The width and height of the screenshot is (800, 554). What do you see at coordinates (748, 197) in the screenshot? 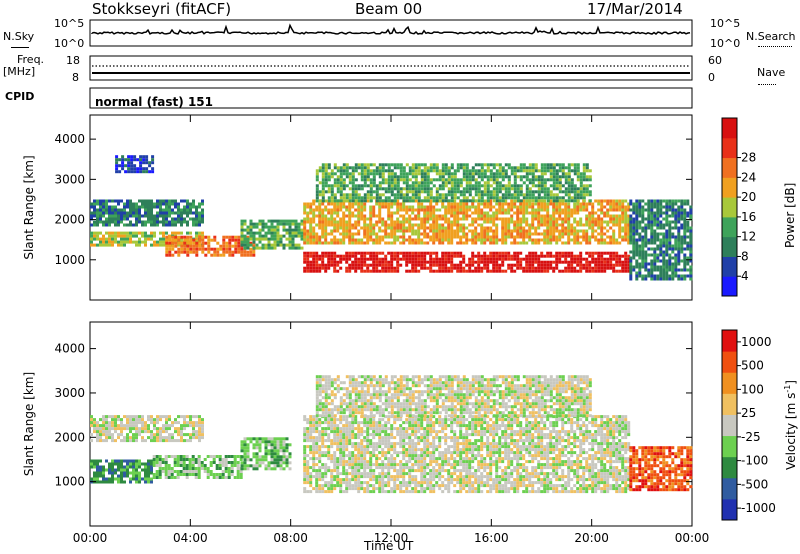
I see `colorbar-tick-label: 20` at bounding box center [748, 197].